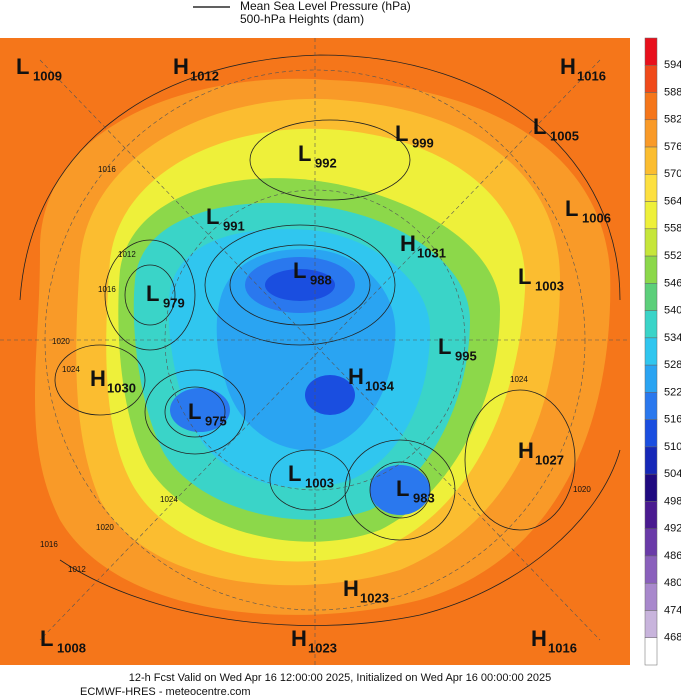 This screenshot has height=700, width=681. I want to click on center-value: 992, so click(326, 162).